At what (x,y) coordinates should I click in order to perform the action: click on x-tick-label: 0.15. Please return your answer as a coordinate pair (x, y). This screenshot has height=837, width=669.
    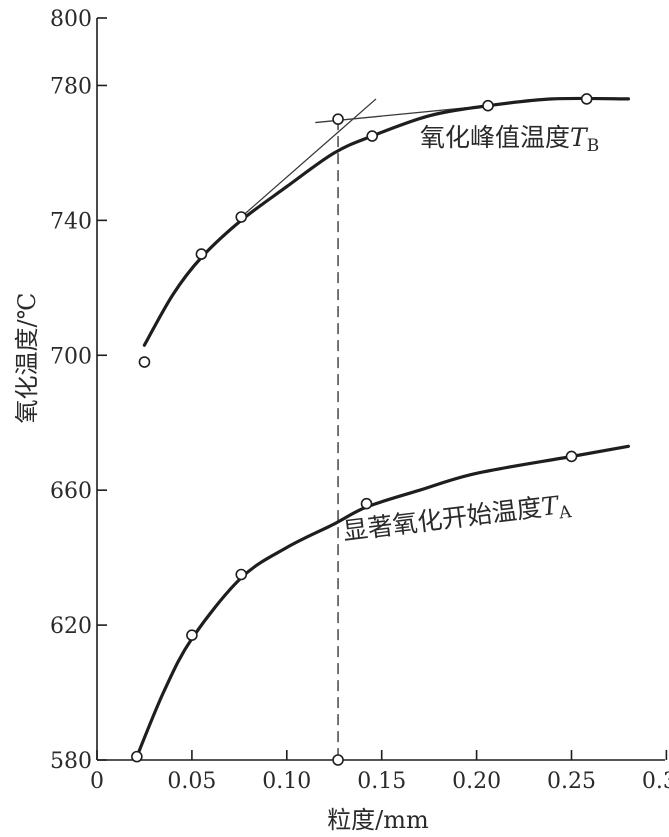
    Looking at the image, I should click on (381, 781).